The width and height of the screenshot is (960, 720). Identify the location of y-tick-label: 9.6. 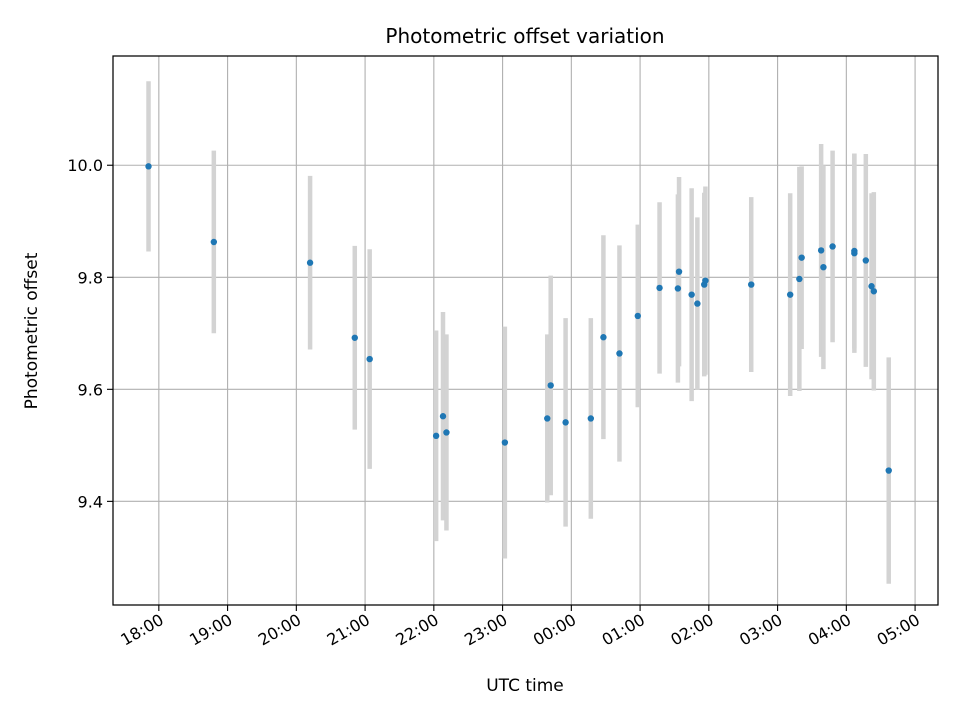
(90, 389).